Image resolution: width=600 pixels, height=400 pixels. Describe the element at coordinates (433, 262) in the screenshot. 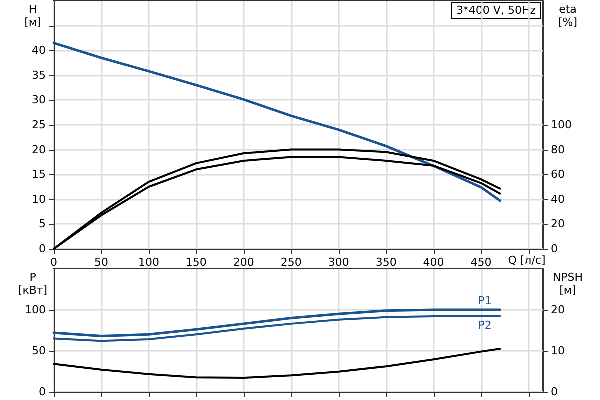

I see `x-tick-label: 400` at that location.